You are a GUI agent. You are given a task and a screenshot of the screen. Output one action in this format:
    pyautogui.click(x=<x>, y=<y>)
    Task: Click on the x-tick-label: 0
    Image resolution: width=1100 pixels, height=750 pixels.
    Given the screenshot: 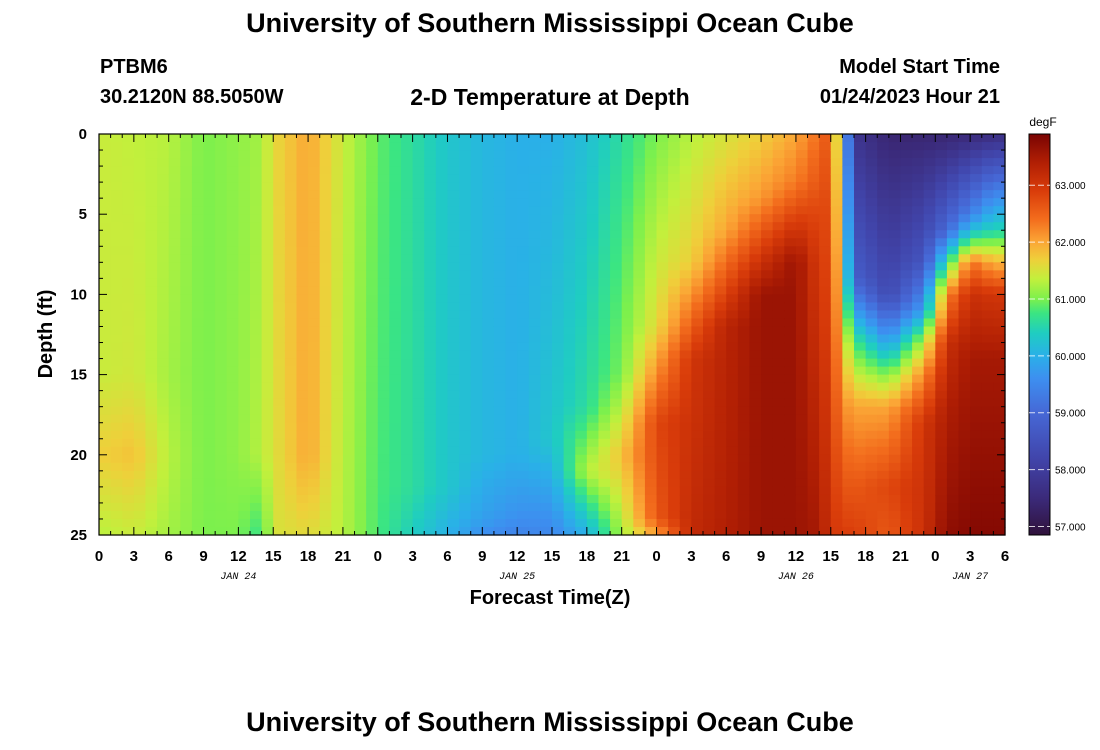 What is the action you would take?
    pyautogui.click(x=656, y=556)
    